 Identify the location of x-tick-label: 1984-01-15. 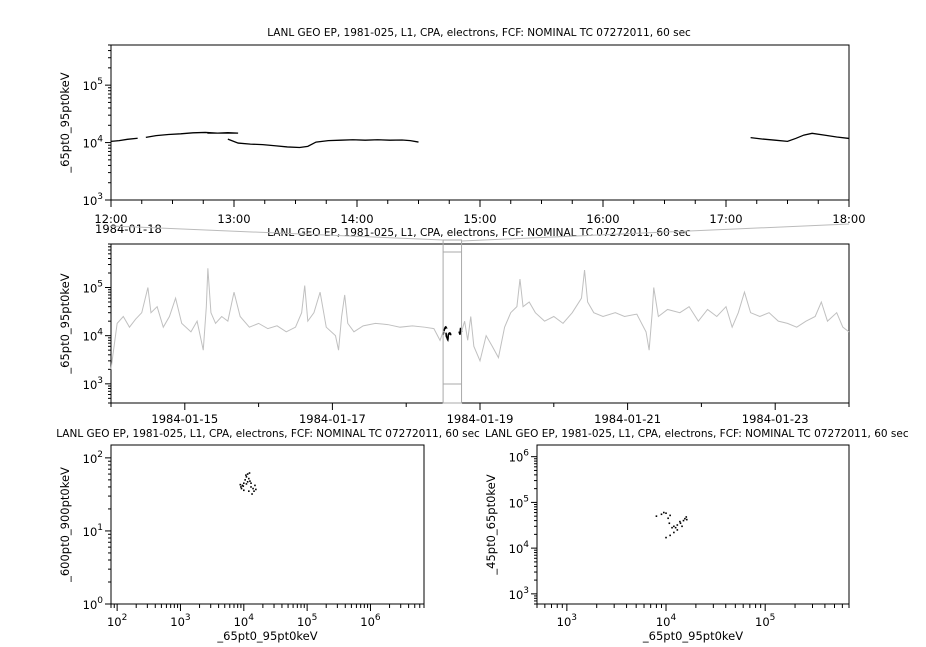
(184, 419).